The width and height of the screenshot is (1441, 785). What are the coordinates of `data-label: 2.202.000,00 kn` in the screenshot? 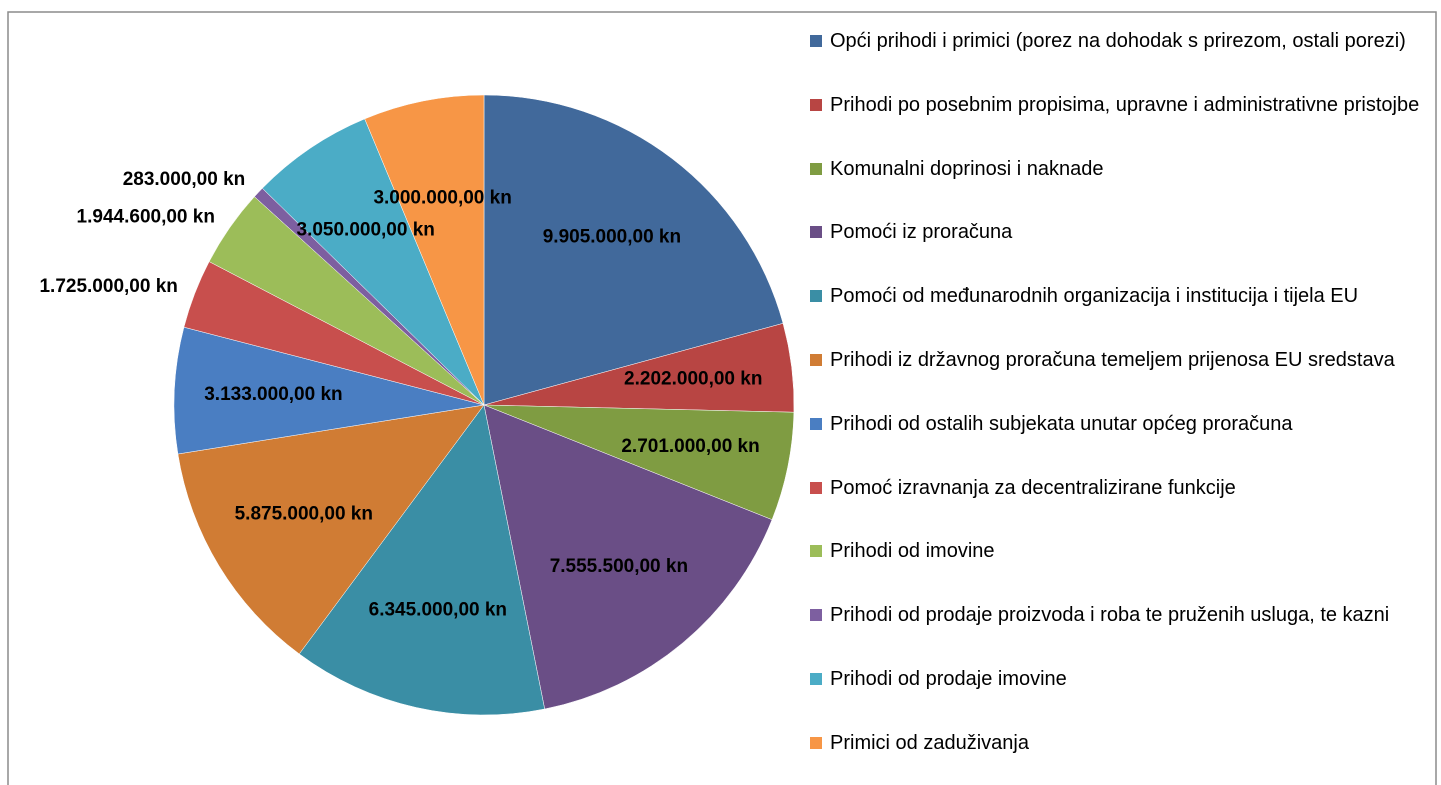 It's located at (693, 378).